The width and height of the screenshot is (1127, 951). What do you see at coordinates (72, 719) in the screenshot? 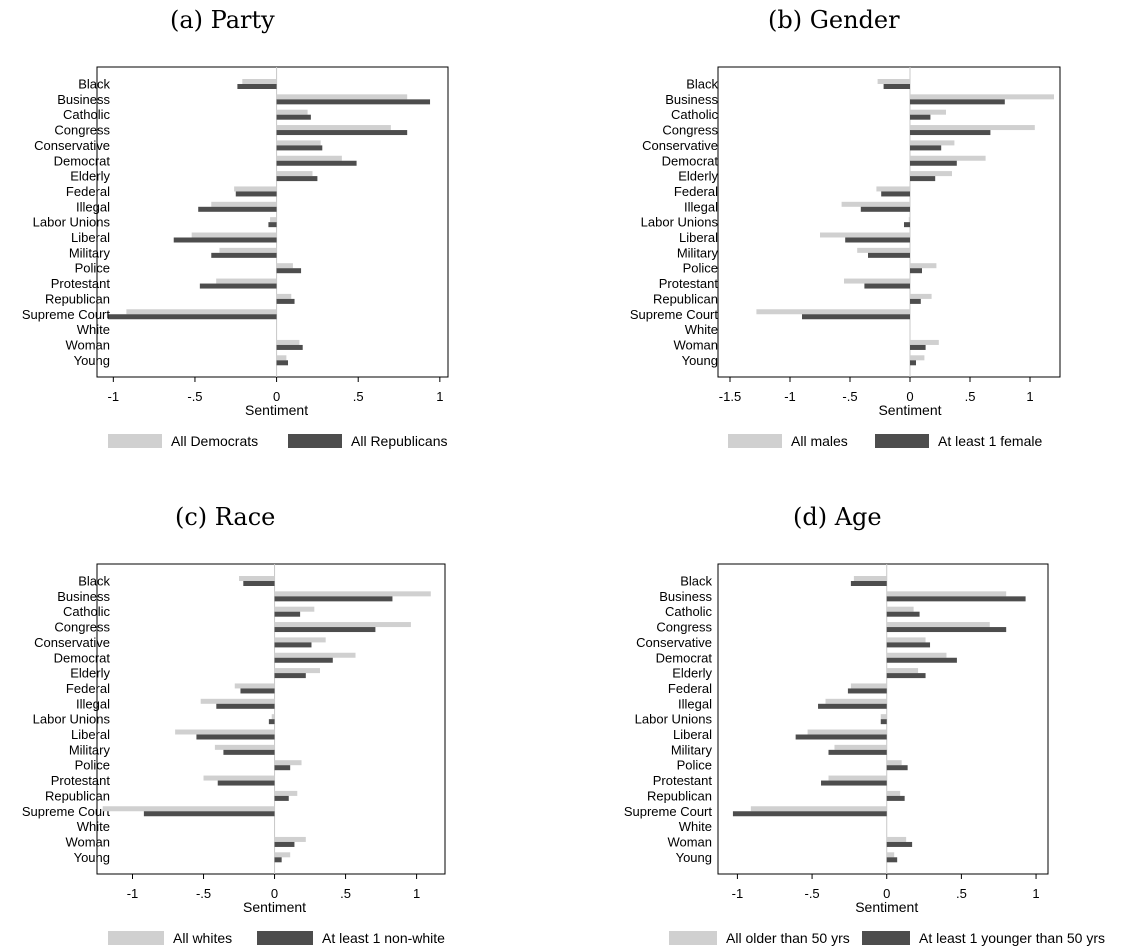
I see `category-label: Labor Unions` at bounding box center [72, 719].